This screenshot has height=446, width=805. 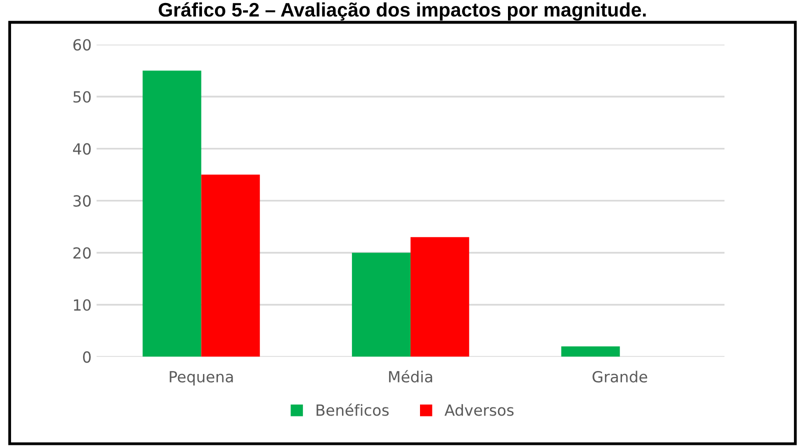 What do you see at coordinates (87, 357) in the screenshot?
I see `y-tick-label: 0` at bounding box center [87, 357].